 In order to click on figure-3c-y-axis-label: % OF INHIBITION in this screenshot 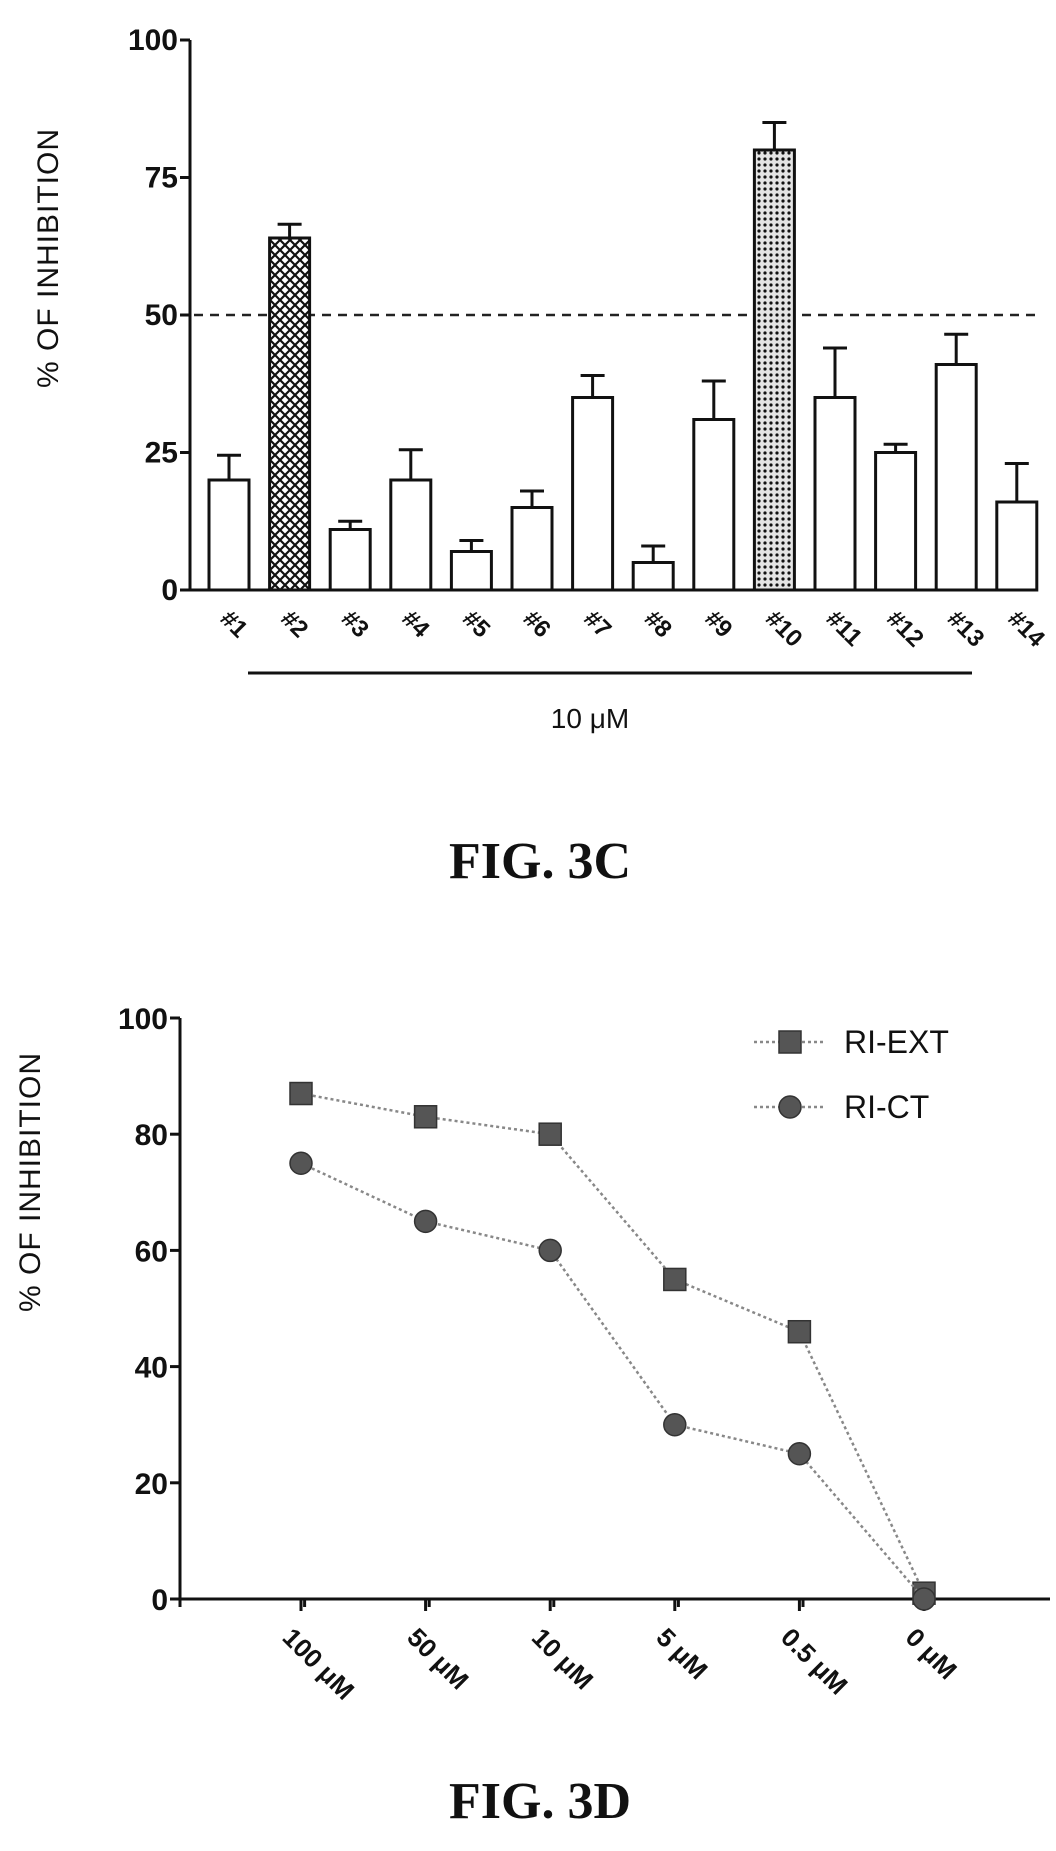, I will do `click(48, 258)`.